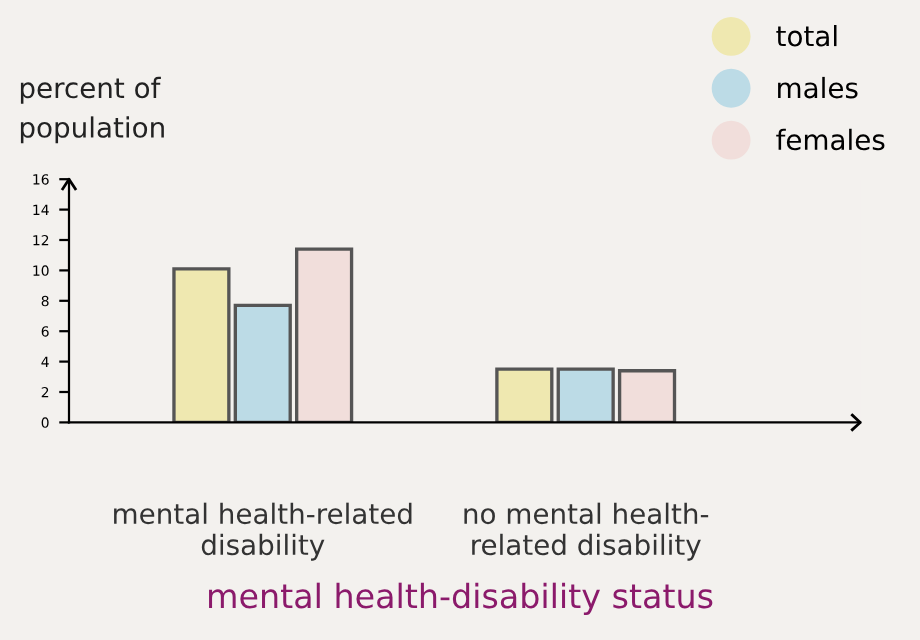 Image resolution: width=920 pixels, height=640 pixels. Describe the element at coordinates (524, 395) in the screenshot. I see `bar` at that location.